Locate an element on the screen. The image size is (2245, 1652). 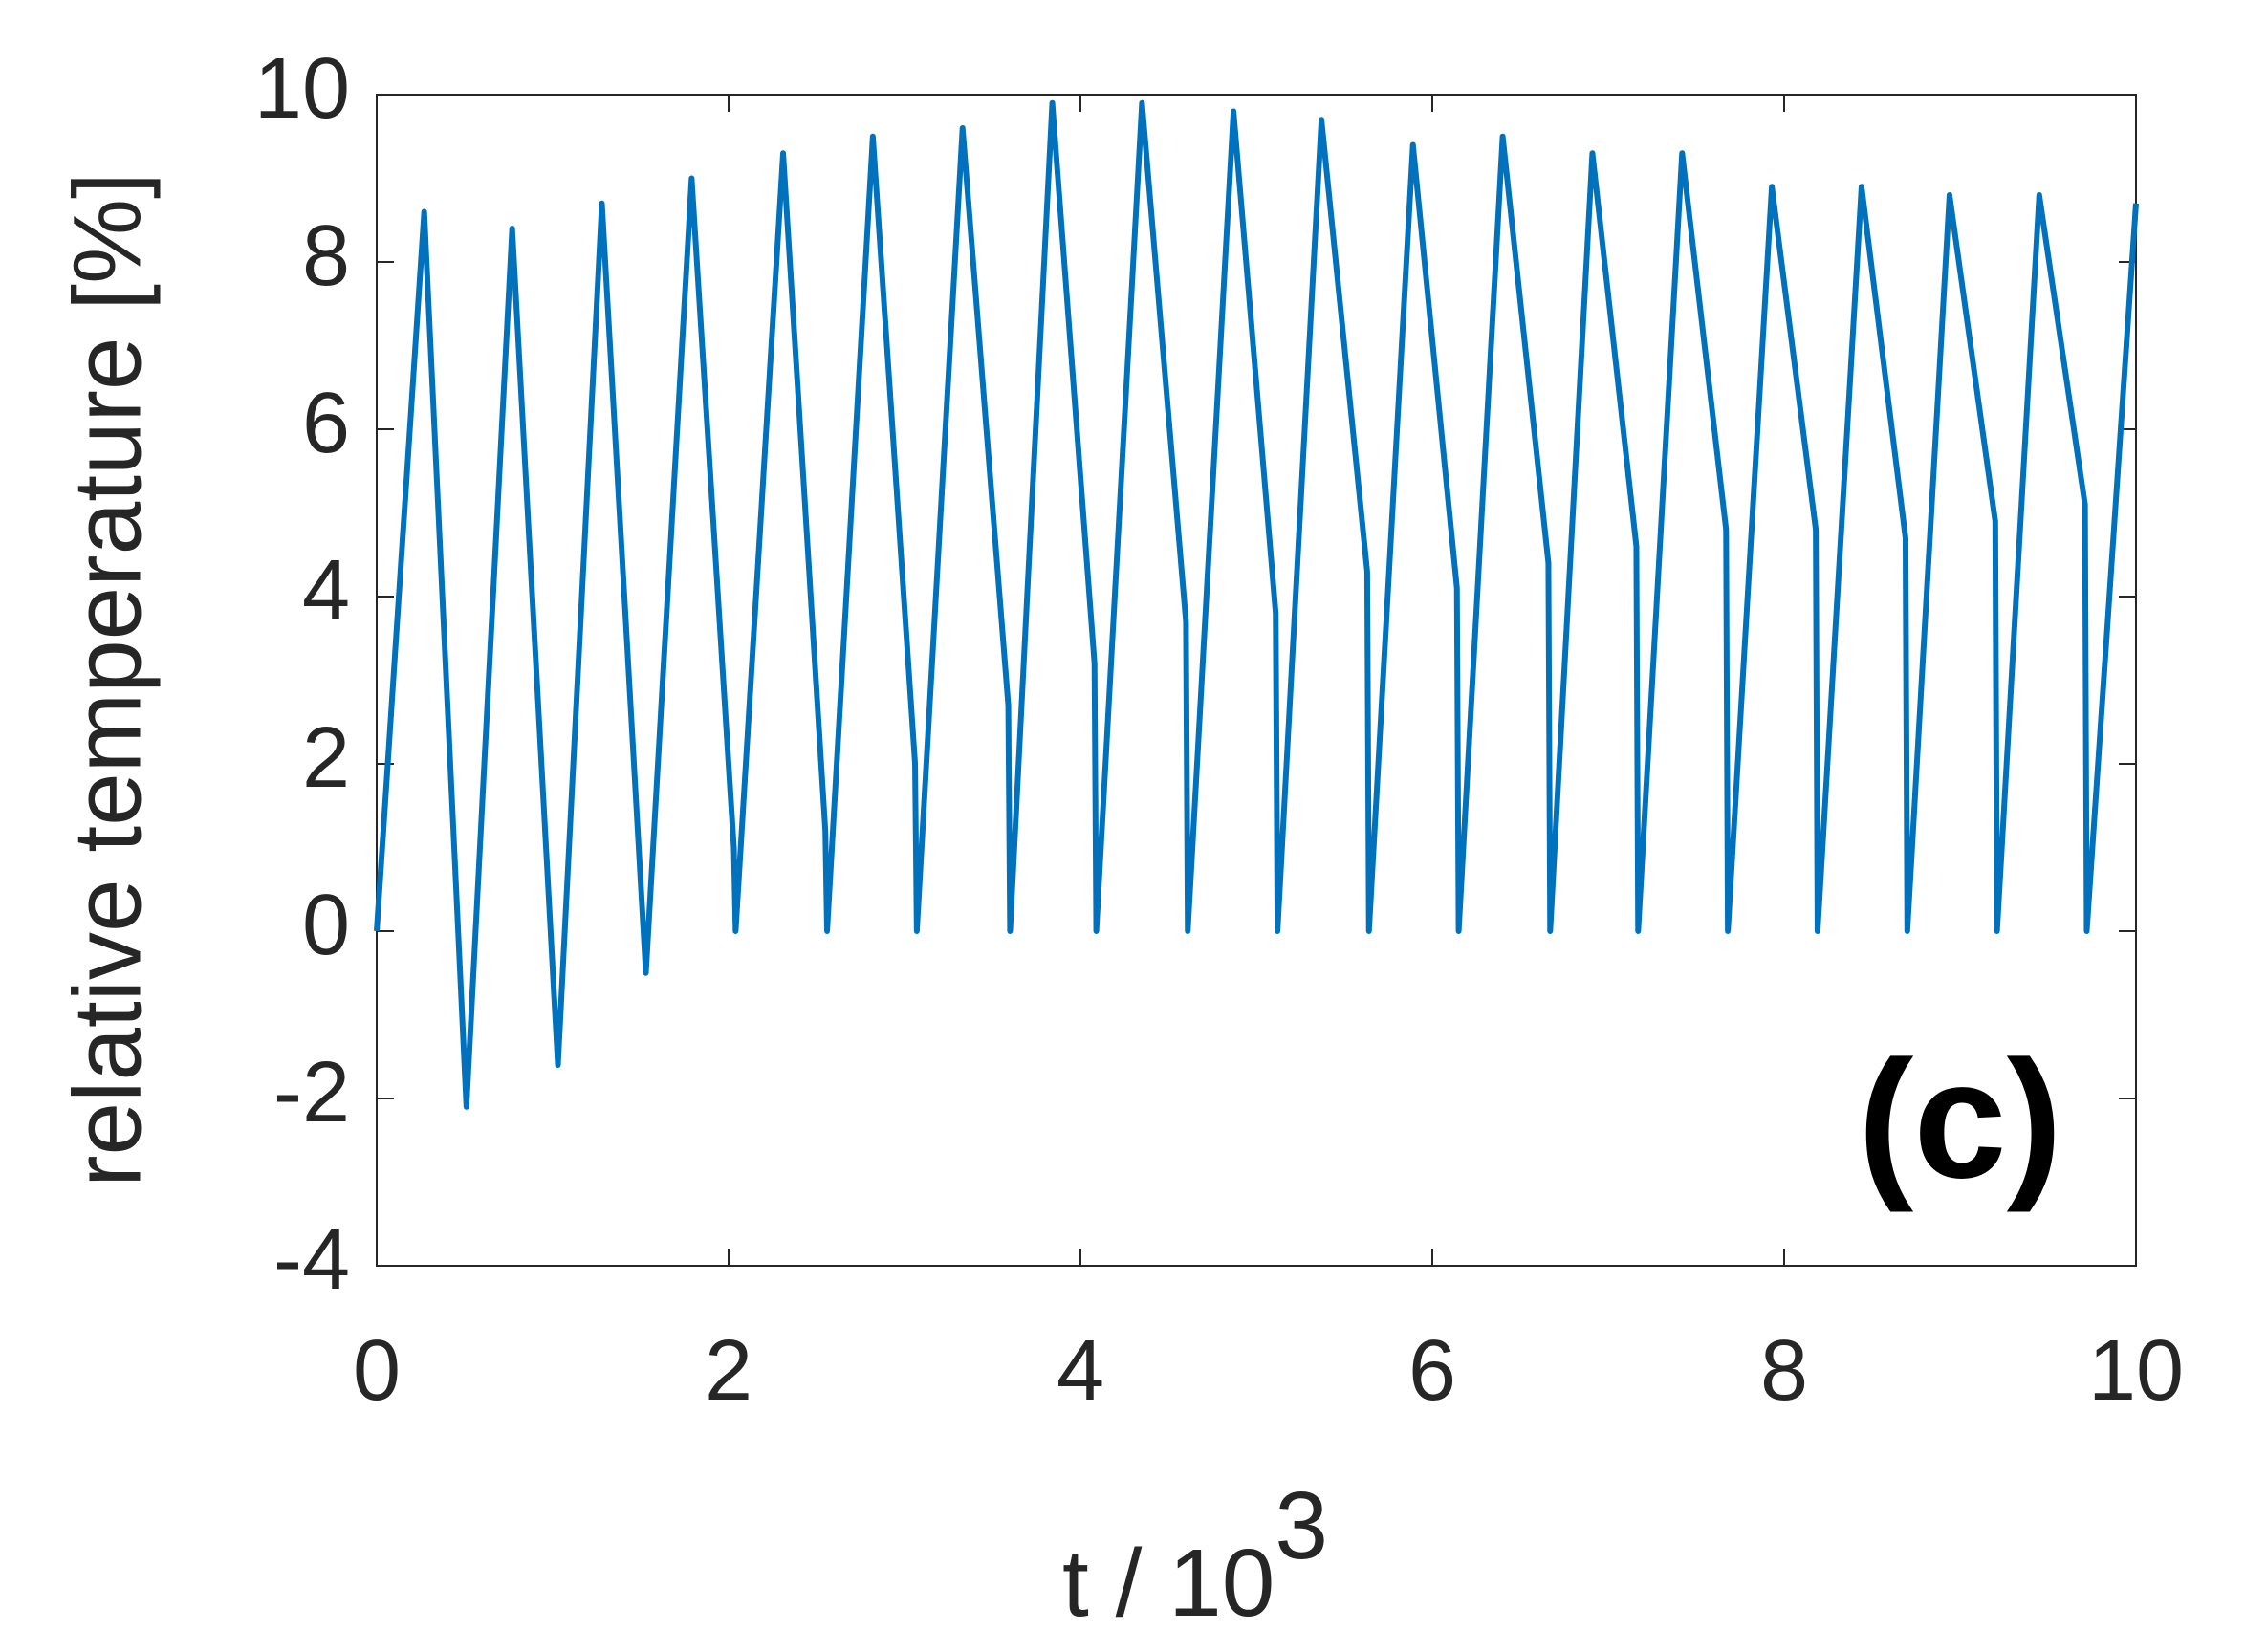
y-axis-label: relative temperature [%] is located at coordinates (107, 679).